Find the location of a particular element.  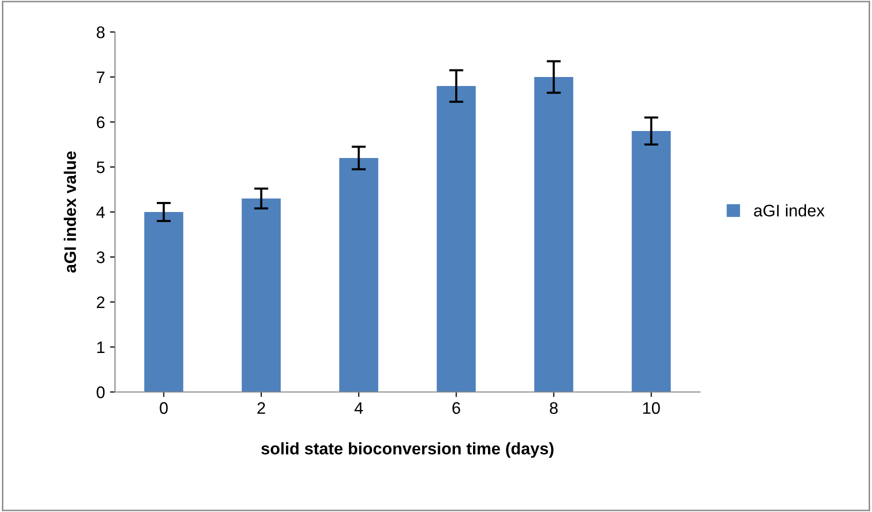

x-tick-label: 2 is located at coordinates (261, 408).